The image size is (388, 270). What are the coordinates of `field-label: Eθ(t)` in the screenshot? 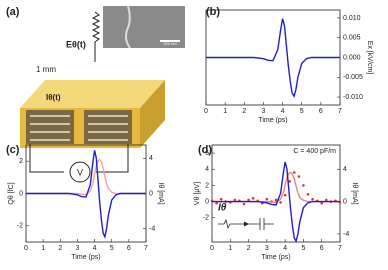 It's located at (76, 44).